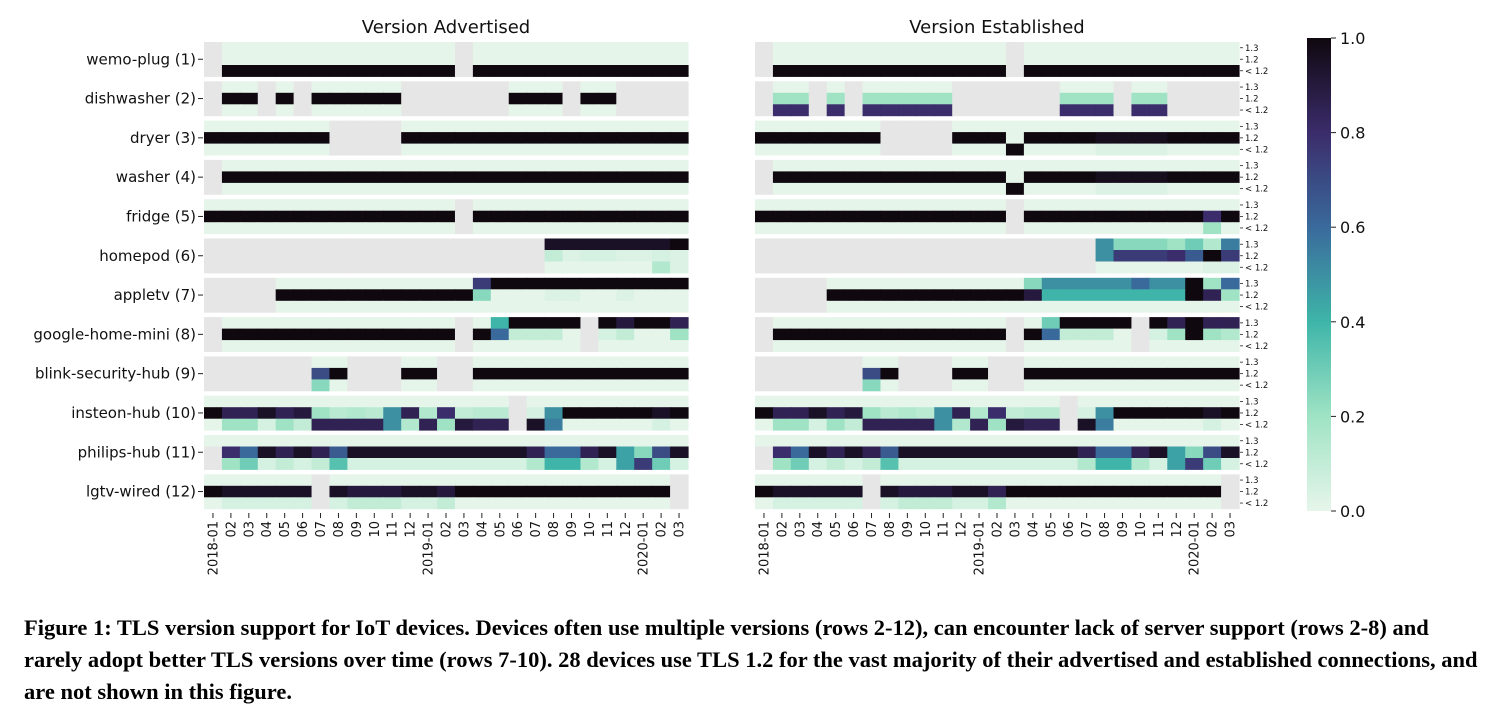 This screenshot has width=1501, height=719. Describe the element at coordinates (1252, 257) in the screenshot. I see `version-label: 1.2` at that location.